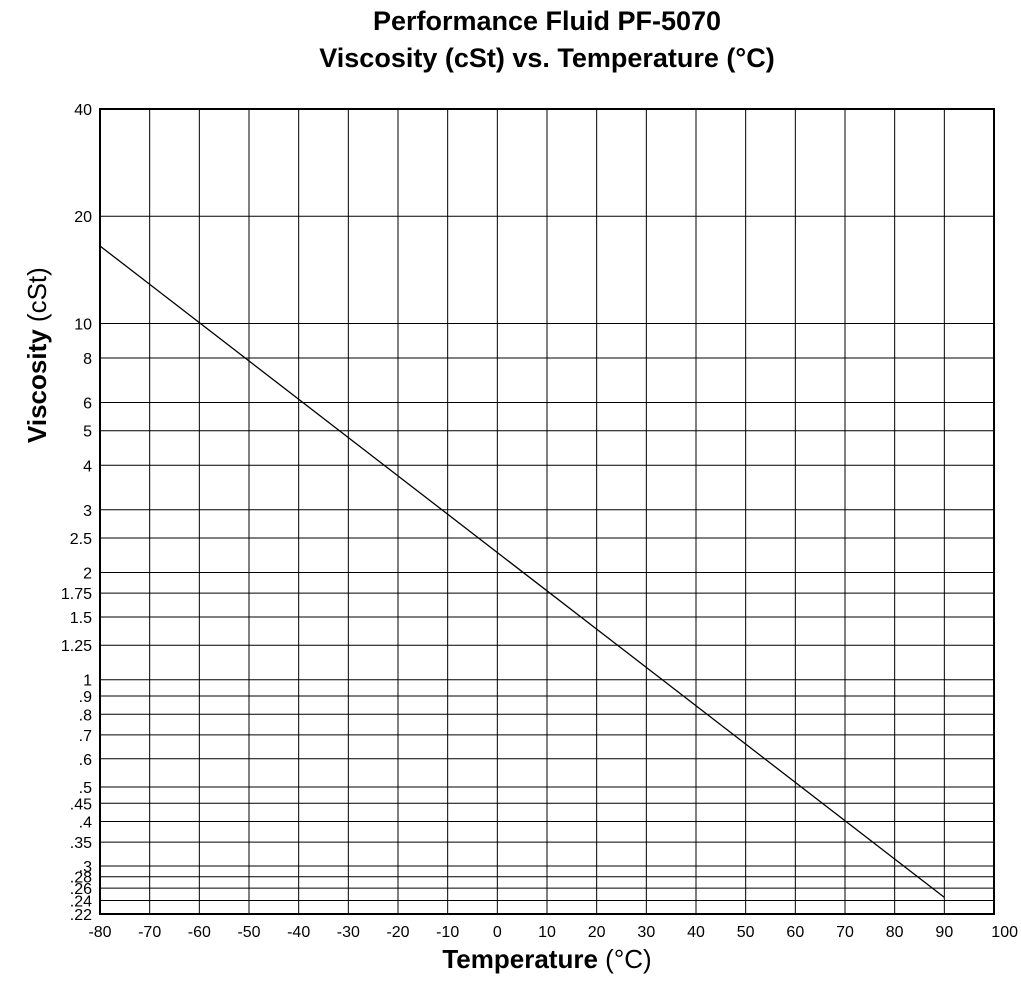 The image size is (1021, 992). What do you see at coordinates (81, 618) in the screenshot?
I see `y-tick-label: 1.5` at bounding box center [81, 618].